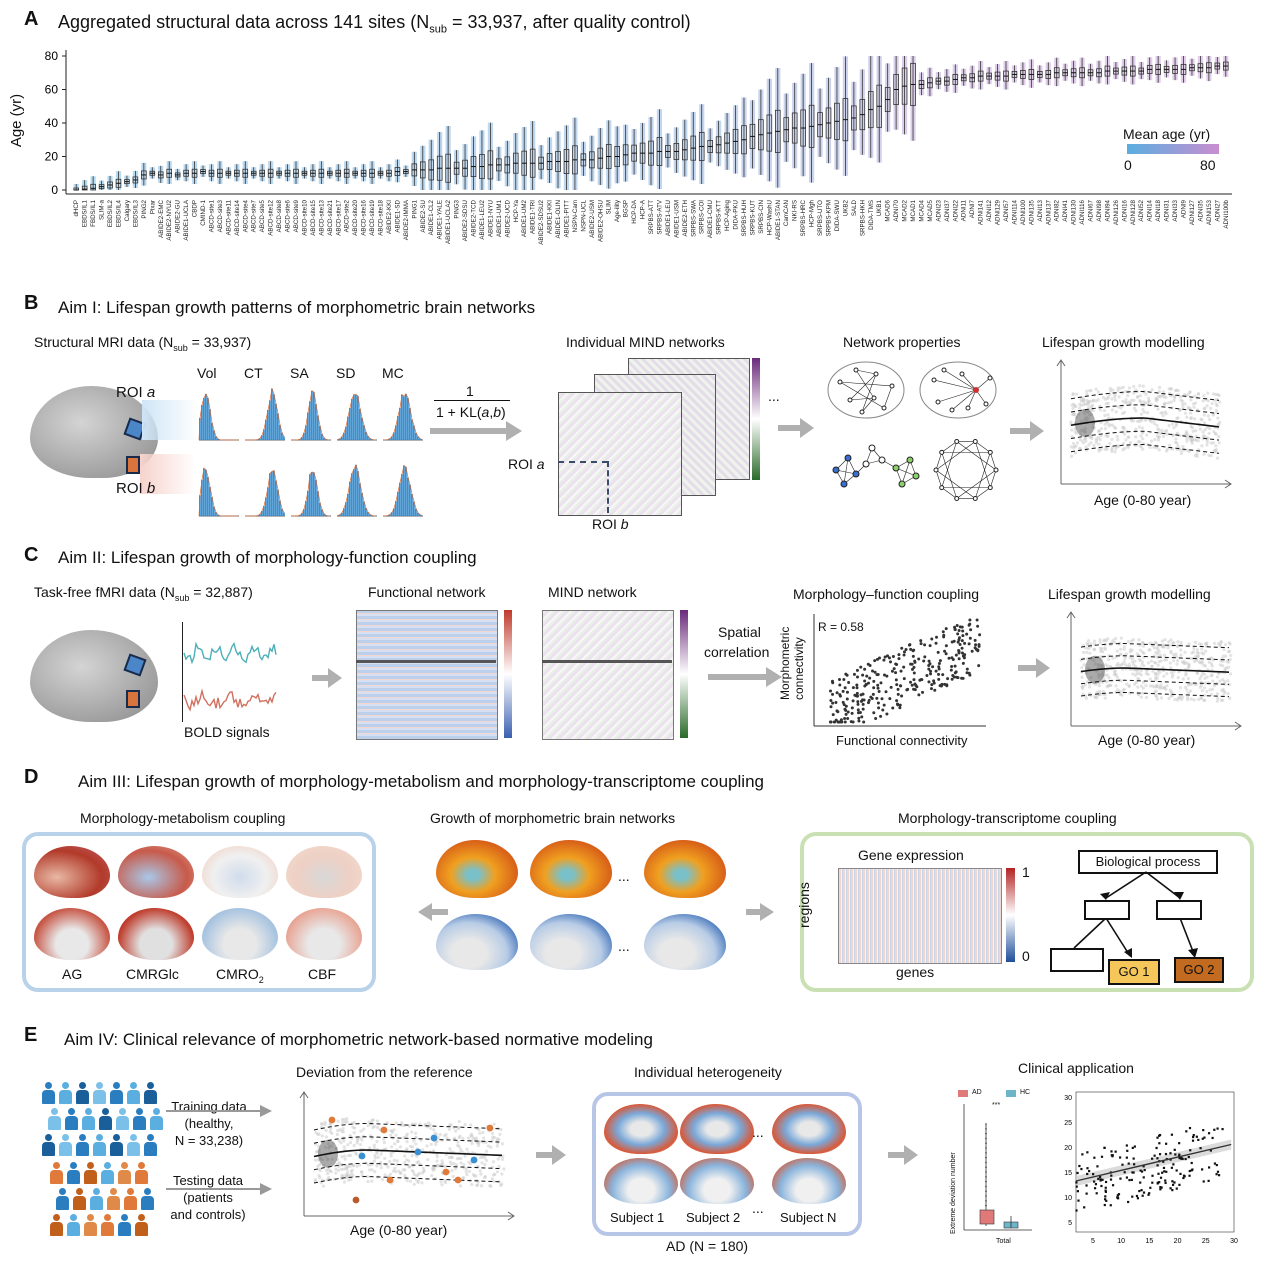 Image resolution: width=1269 pixels, height=1269 pixels. What do you see at coordinates (459, 412) in the screenshot?
I see `formula-den-pre: 1 + KL(` at bounding box center [459, 412].